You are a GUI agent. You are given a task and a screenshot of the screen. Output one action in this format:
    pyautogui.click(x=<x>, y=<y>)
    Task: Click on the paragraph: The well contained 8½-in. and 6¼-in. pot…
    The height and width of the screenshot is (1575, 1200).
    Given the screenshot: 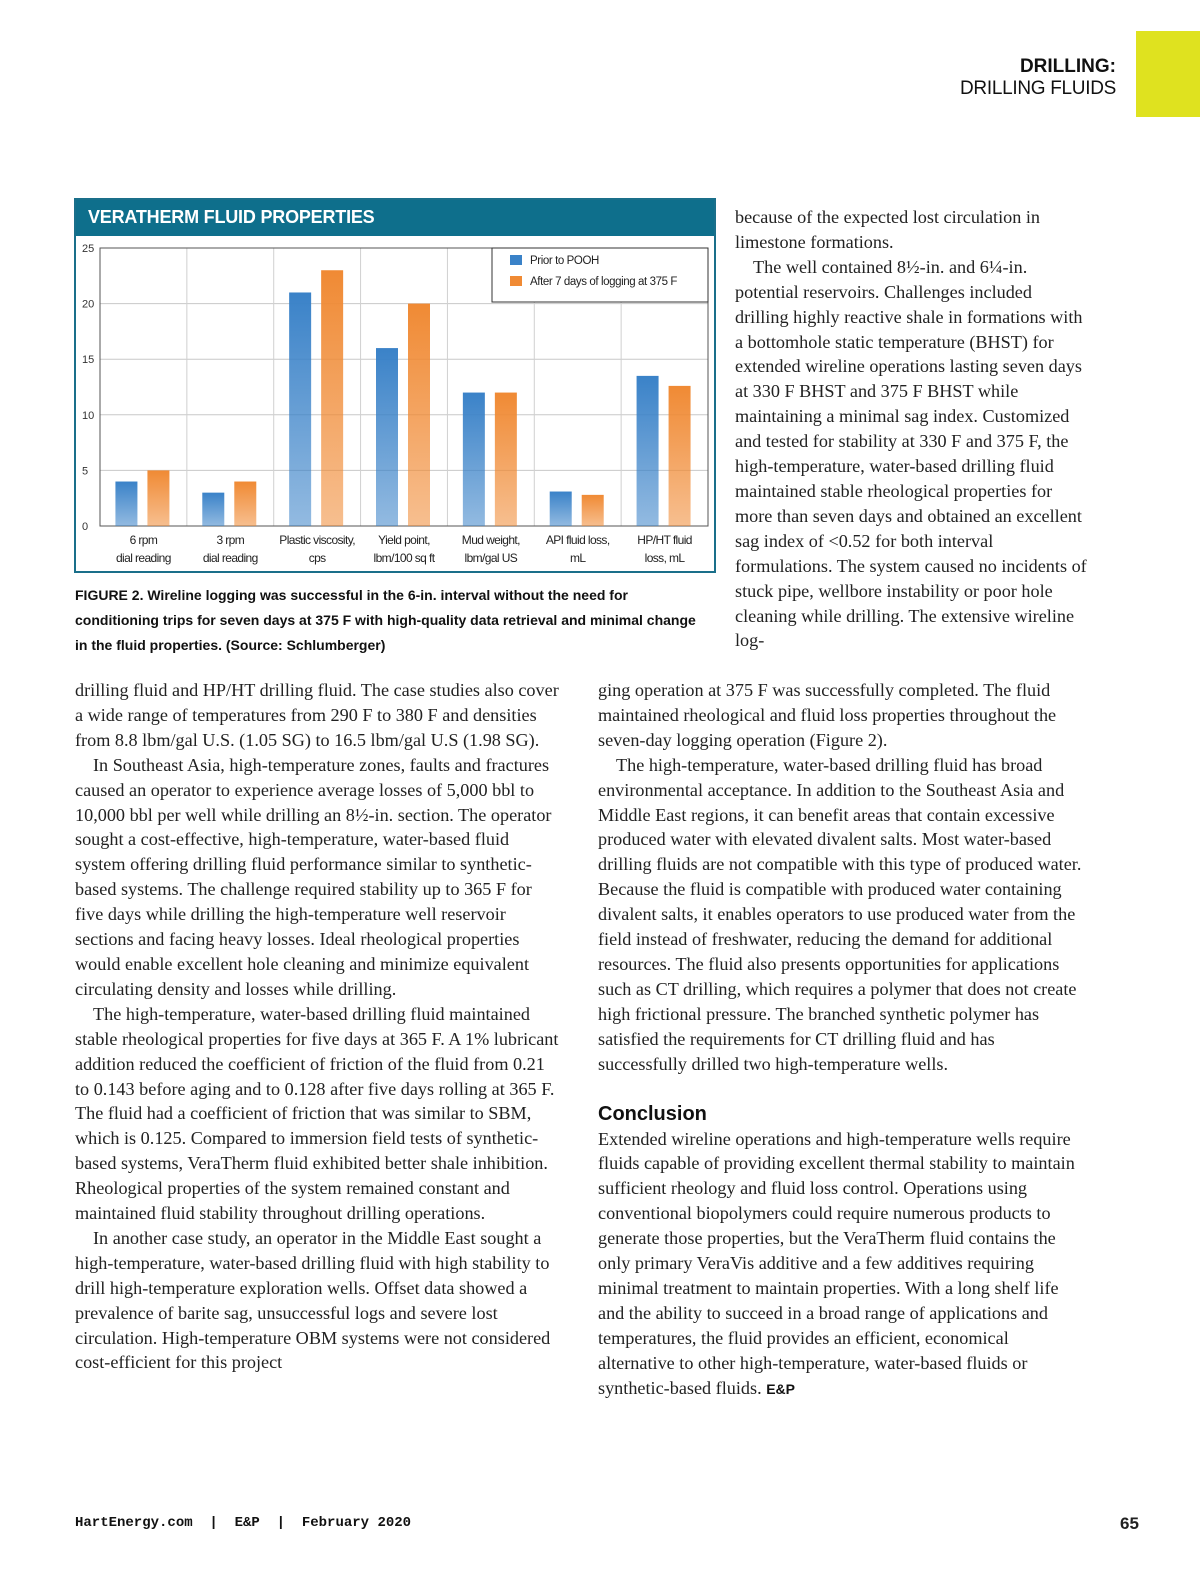 What is the action you would take?
    pyautogui.click(x=911, y=453)
    